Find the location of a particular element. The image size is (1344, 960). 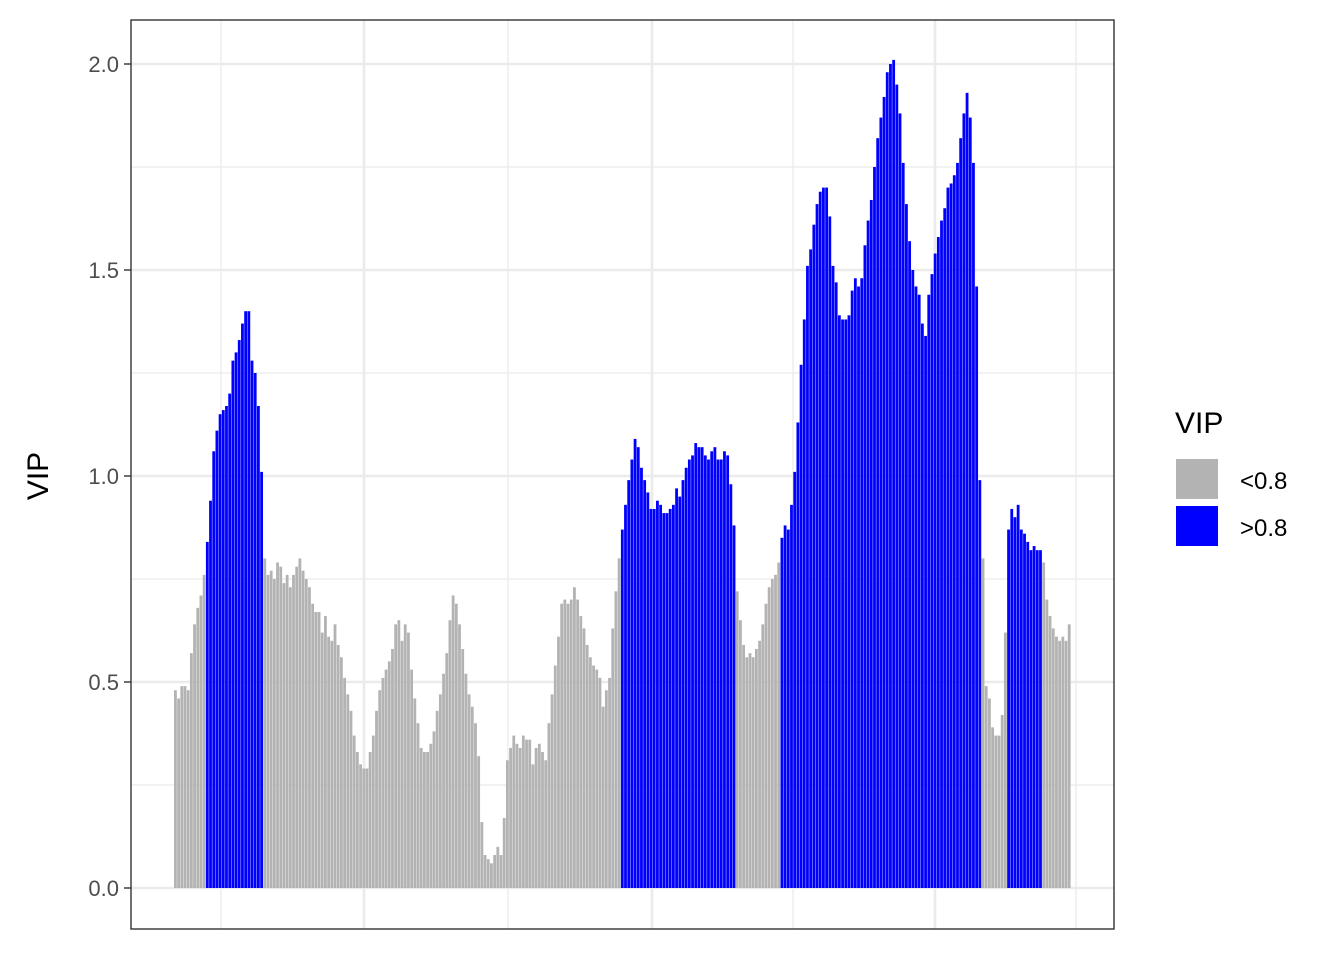

y-tick-label-3: 1.5 is located at coordinates (103, 270).